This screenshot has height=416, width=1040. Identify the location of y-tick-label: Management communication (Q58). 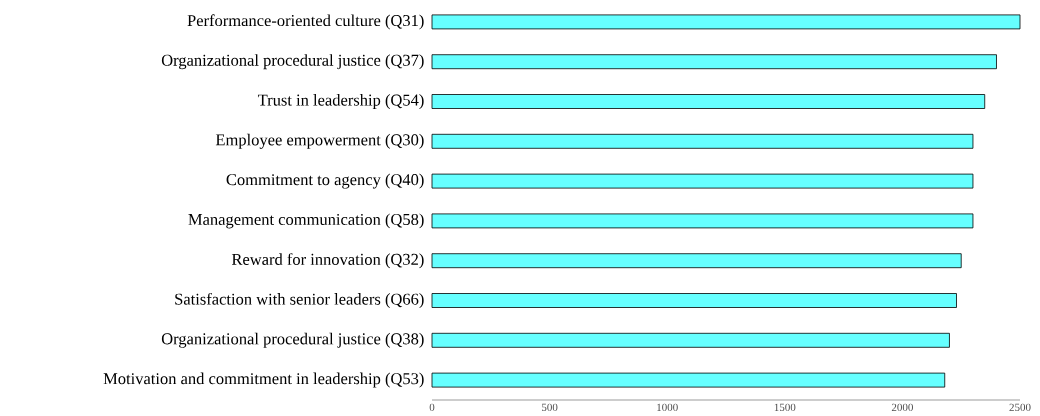
(306, 221).